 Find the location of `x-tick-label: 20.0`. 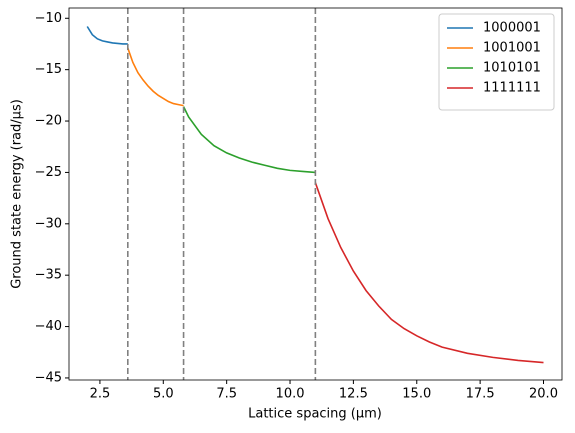

x-tick-label: 20.0 is located at coordinates (543, 394).